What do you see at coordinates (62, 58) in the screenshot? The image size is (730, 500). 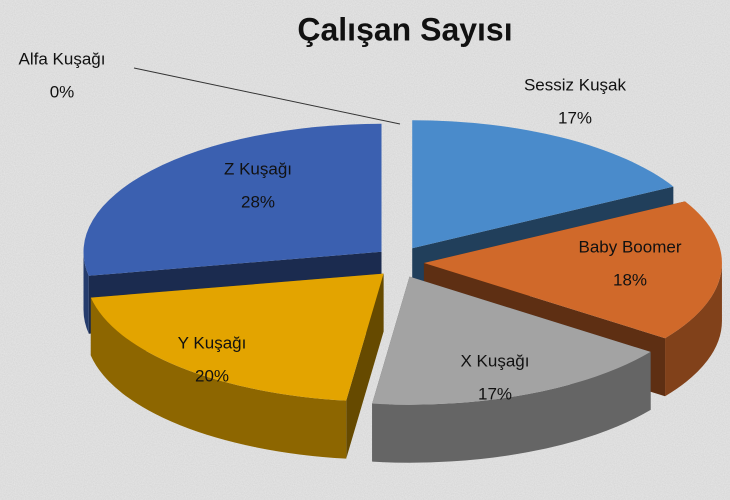 I see `category-label: Alfa Kuşağı` at bounding box center [62, 58].